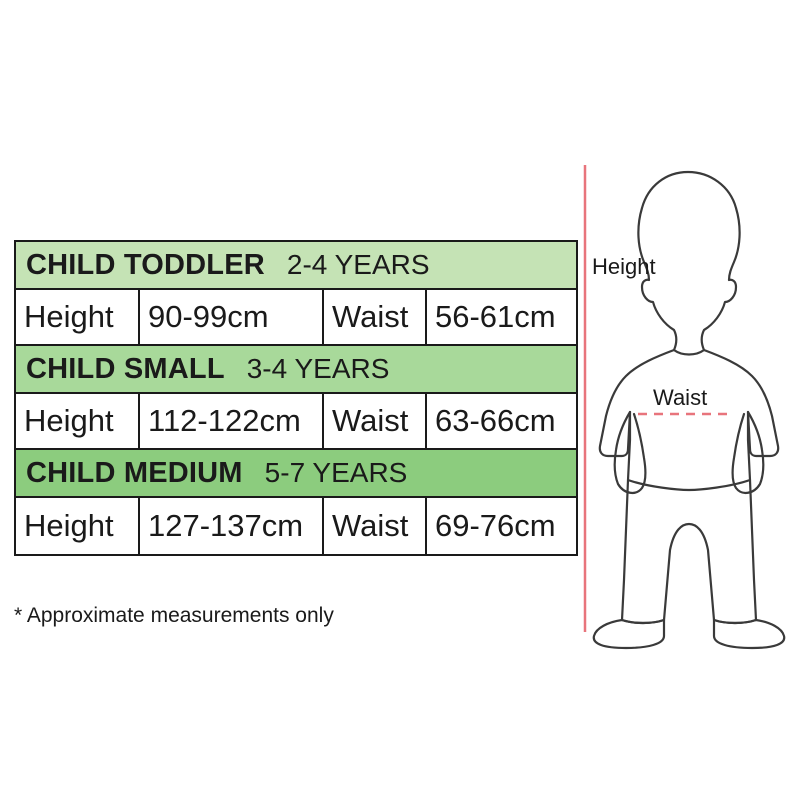 The image size is (800, 800). What do you see at coordinates (134, 472) in the screenshot?
I see `size-group-name: CHILD MEDIUM` at bounding box center [134, 472].